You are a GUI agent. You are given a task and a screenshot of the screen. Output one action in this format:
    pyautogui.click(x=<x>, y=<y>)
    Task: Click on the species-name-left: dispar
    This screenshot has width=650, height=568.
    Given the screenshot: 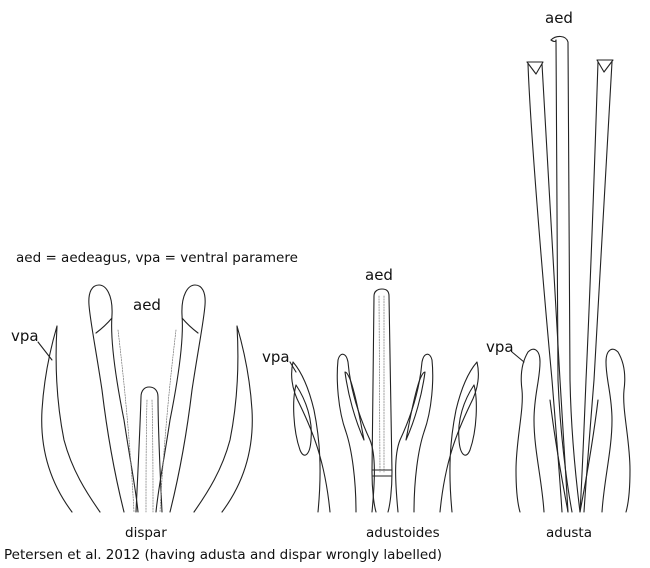 What is the action you would take?
    pyautogui.click(x=146, y=533)
    